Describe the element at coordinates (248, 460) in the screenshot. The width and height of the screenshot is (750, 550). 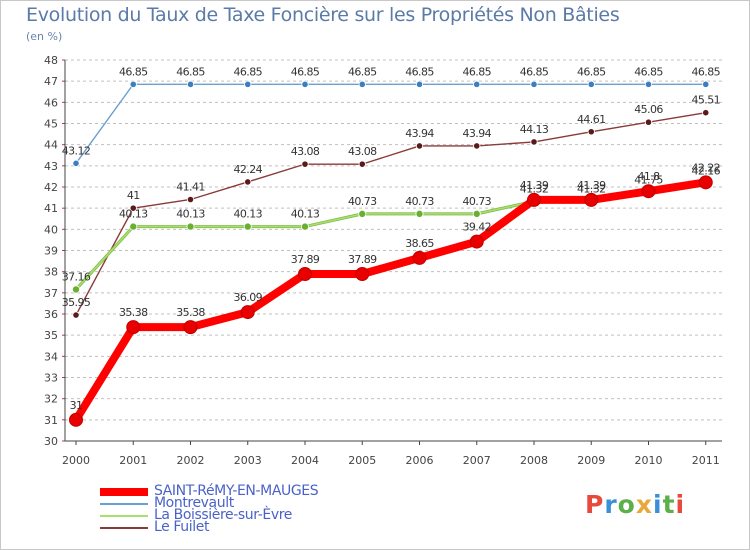
I see `x-tick-label: 2003` at that location.